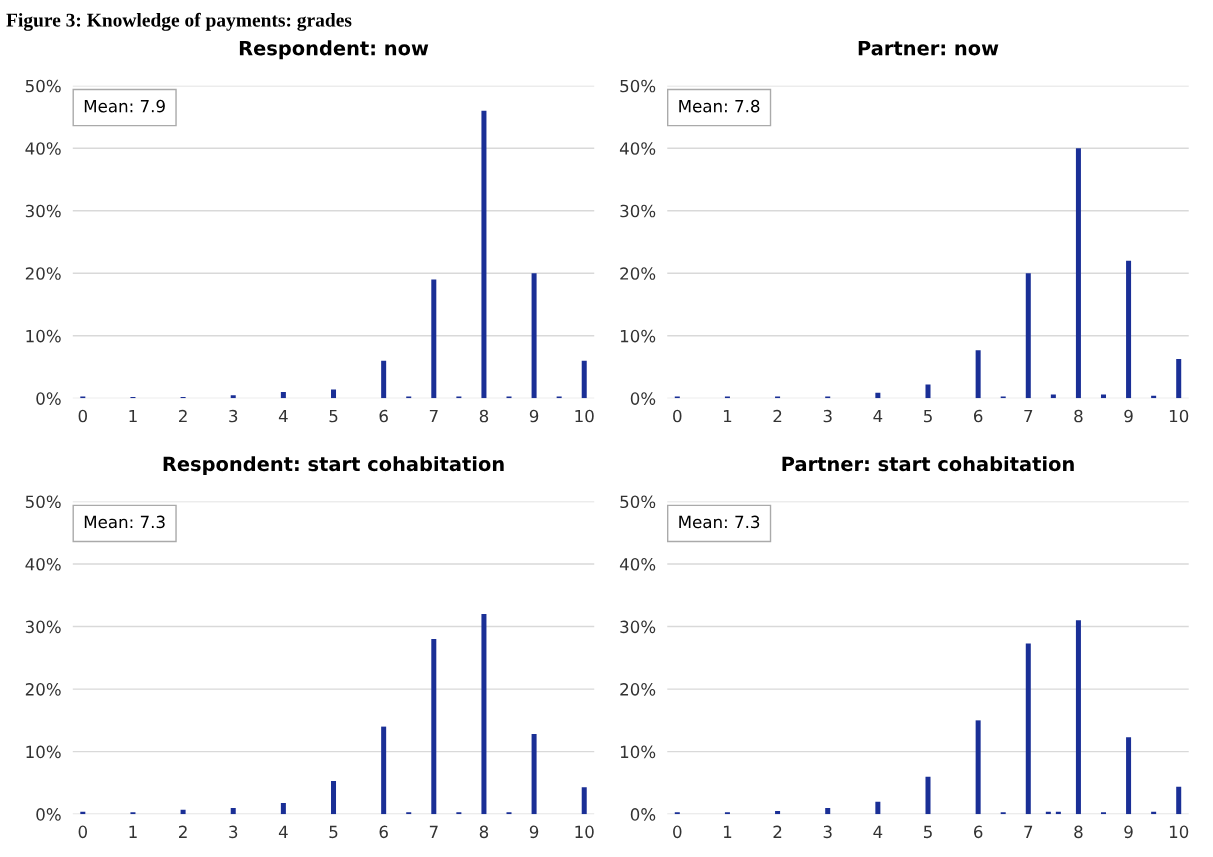 The height and width of the screenshot is (857, 1213). I want to click on annotation: Mean: 7.3, so click(719, 522).